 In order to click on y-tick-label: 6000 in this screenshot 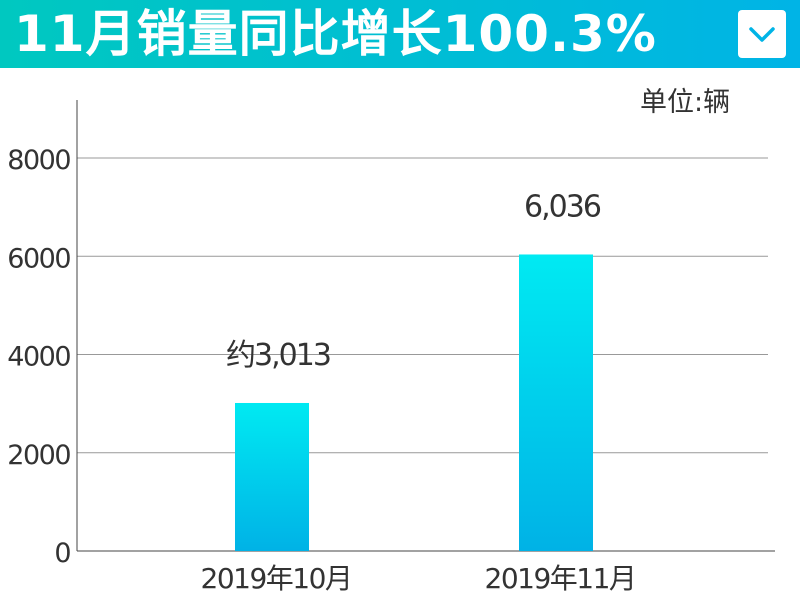, I will do `click(38, 258)`.